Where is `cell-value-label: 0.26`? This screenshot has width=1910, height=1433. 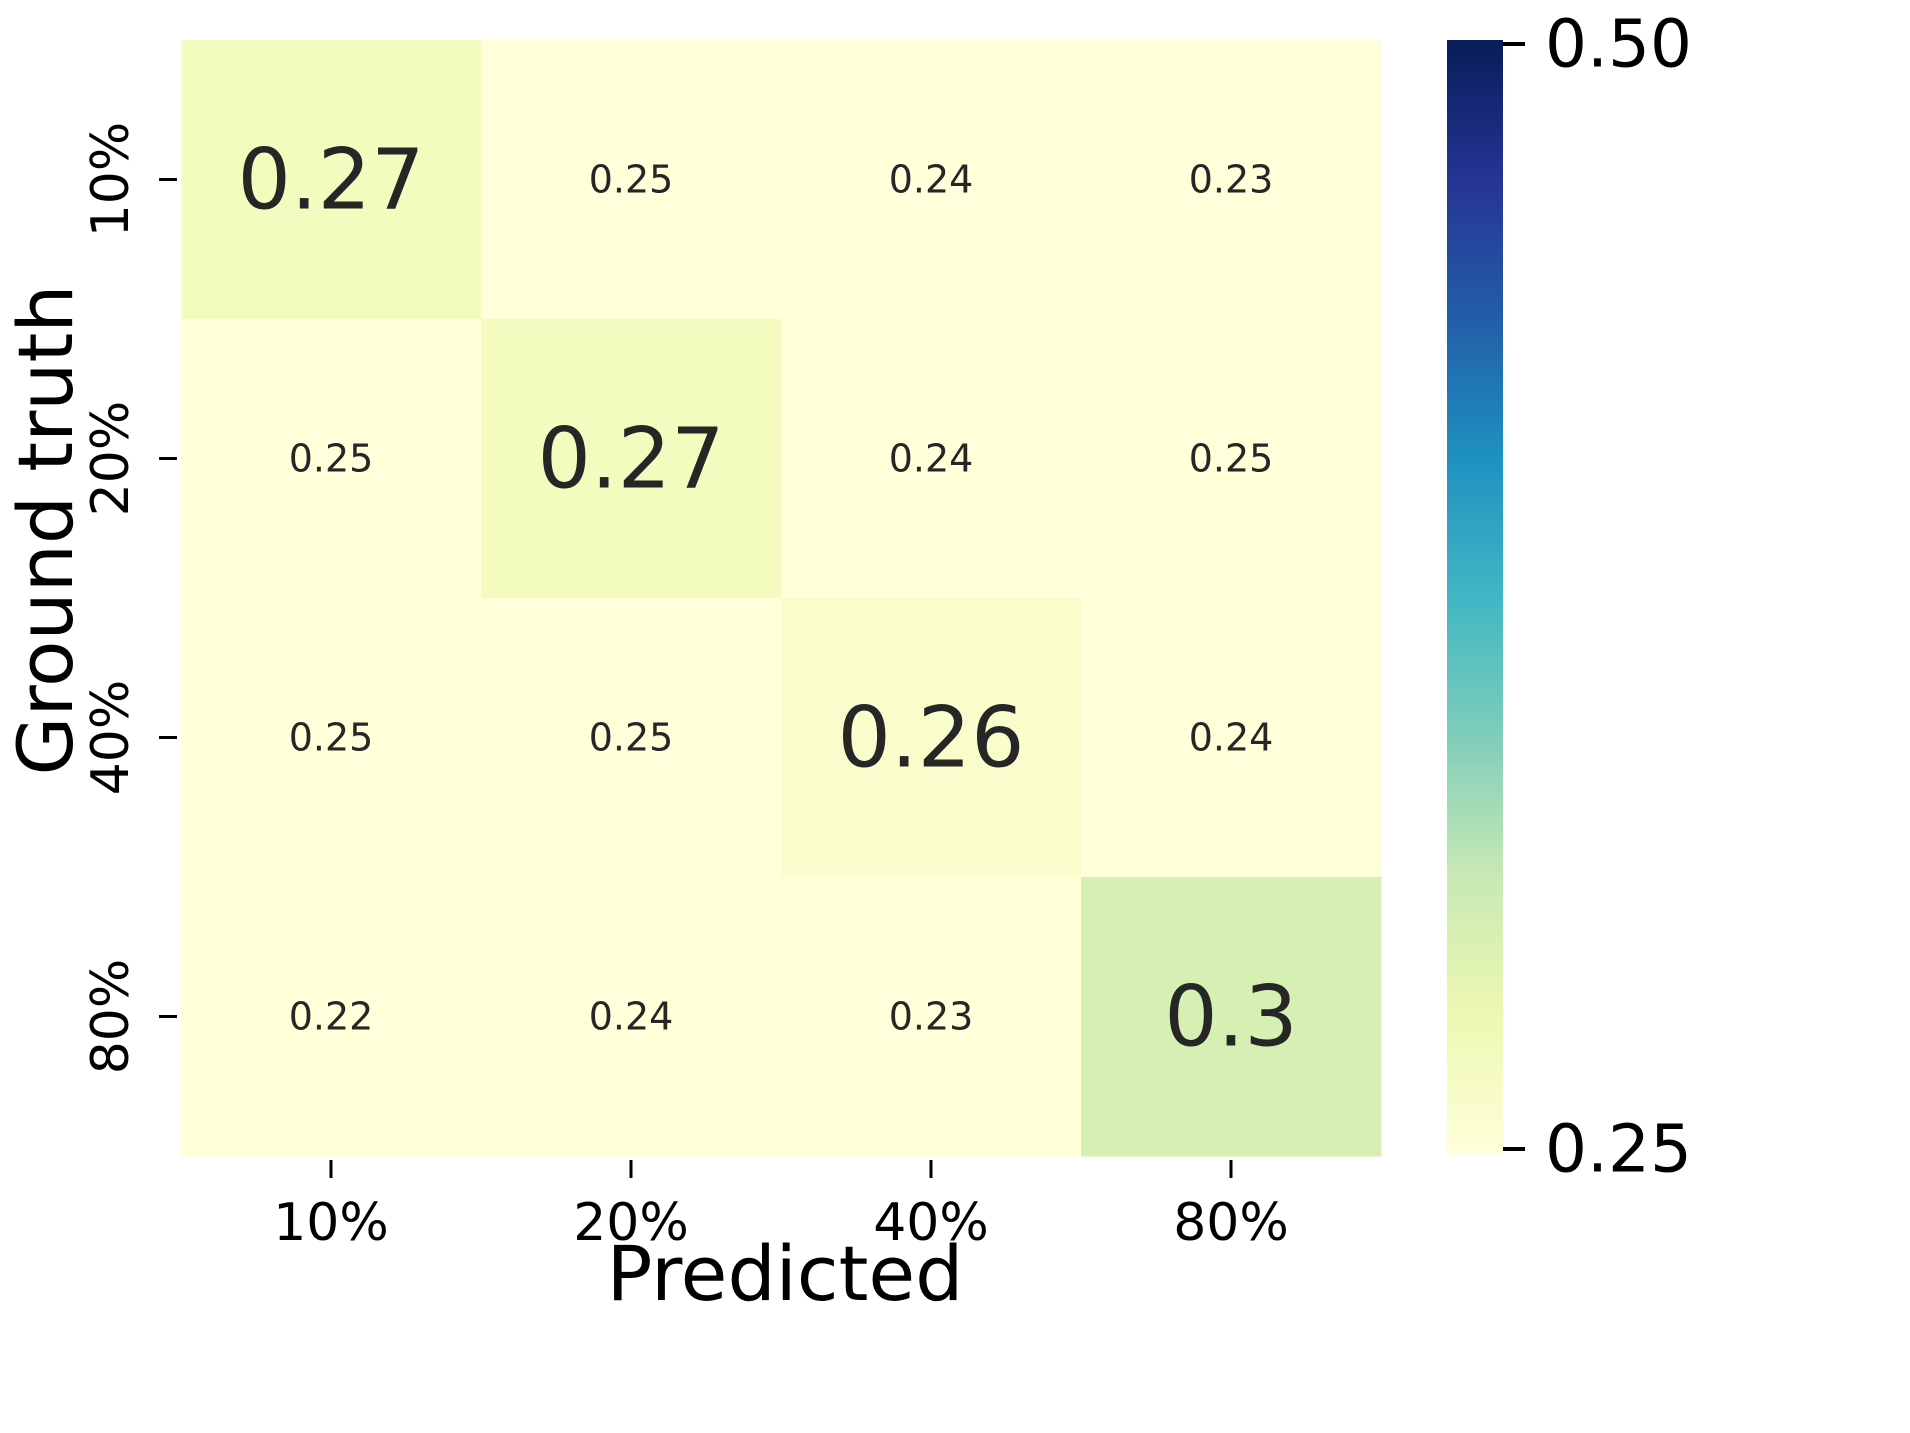
cell-value-label: 0.26 is located at coordinates (930, 738).